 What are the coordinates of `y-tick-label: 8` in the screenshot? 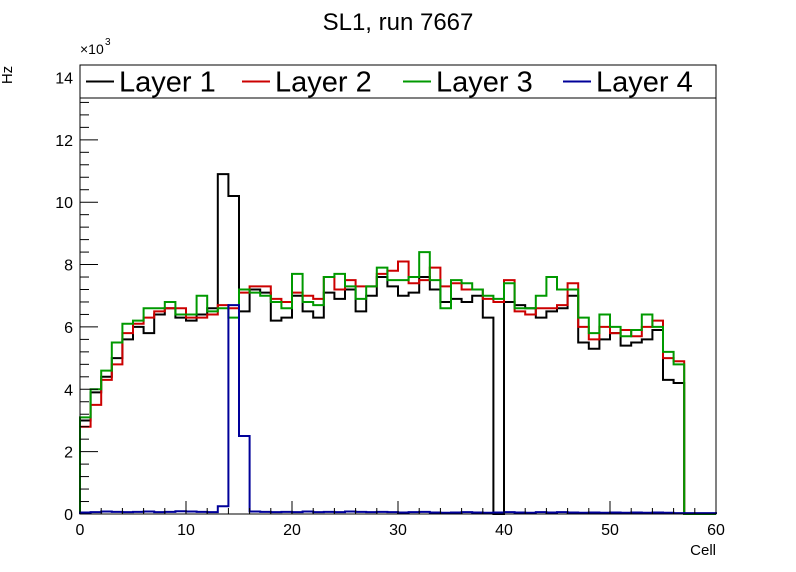 It's located at (68, 266).